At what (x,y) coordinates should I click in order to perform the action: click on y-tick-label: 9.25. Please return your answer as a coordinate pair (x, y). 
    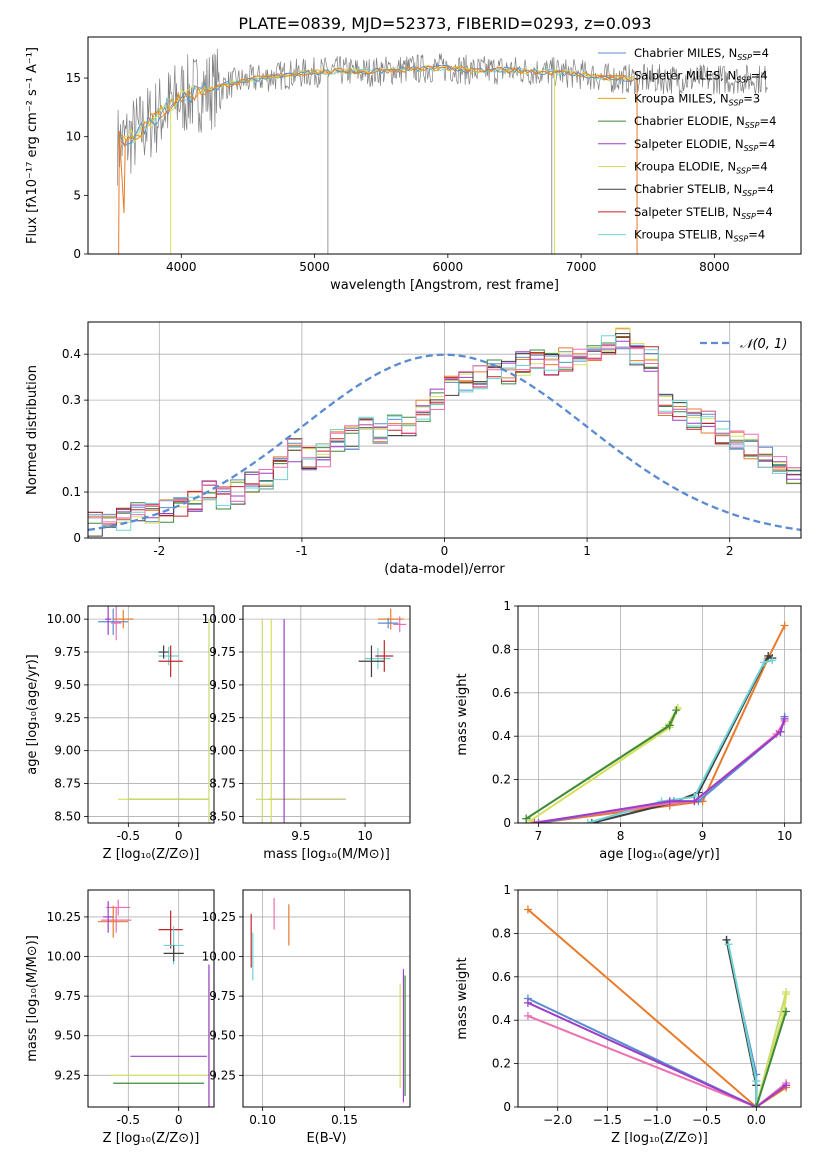
    Looking at the image, I should click on (67, 718).